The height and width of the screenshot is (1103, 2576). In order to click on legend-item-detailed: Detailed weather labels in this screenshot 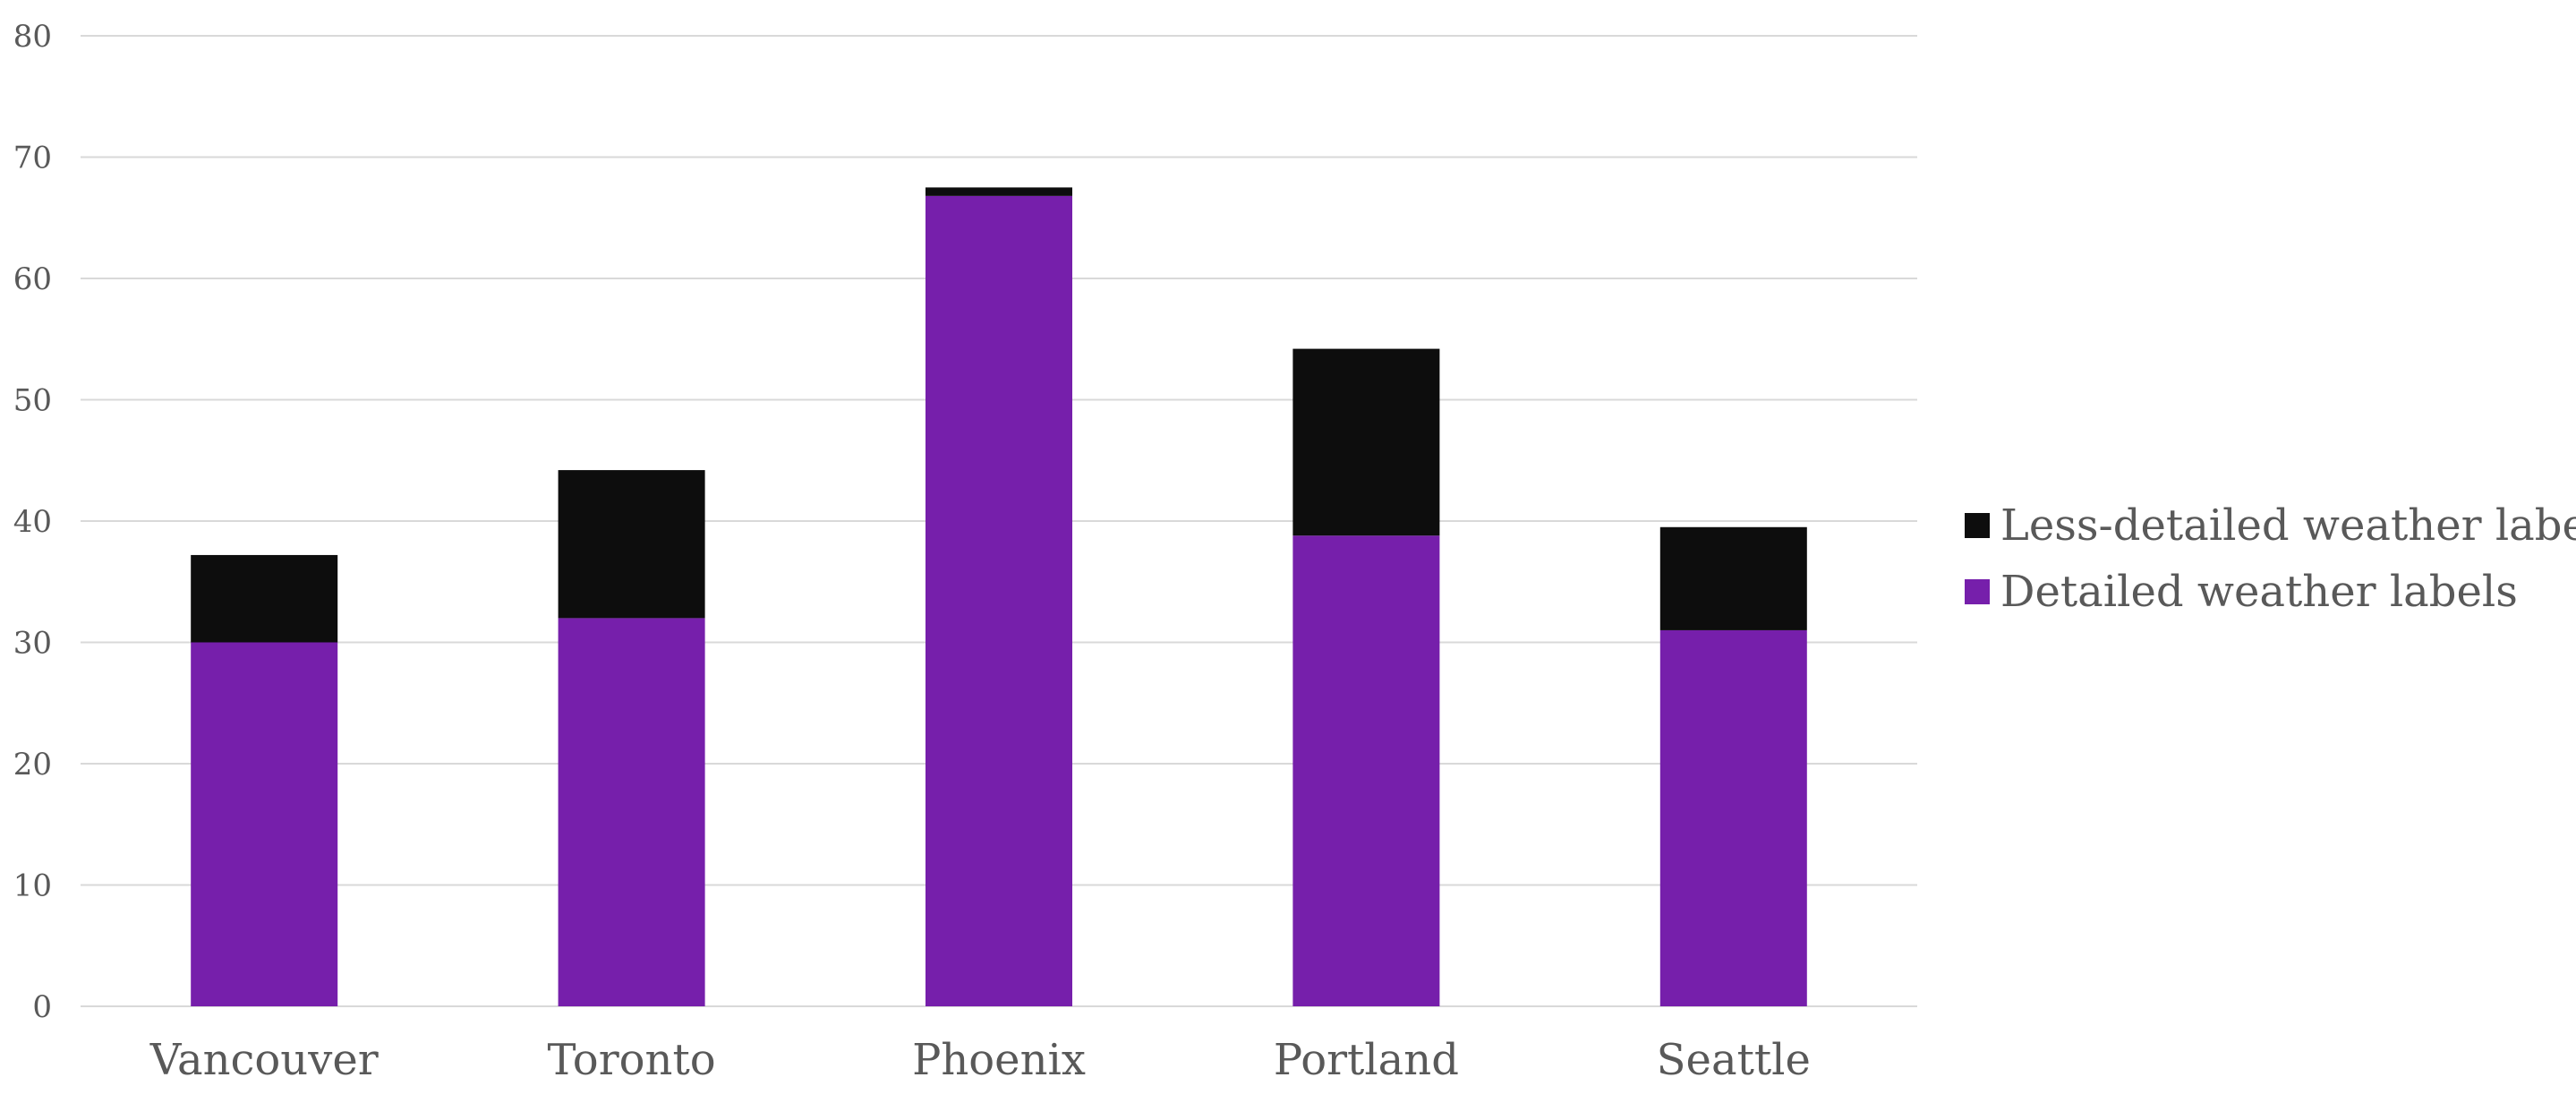, I will do `click(2270, 592)`.